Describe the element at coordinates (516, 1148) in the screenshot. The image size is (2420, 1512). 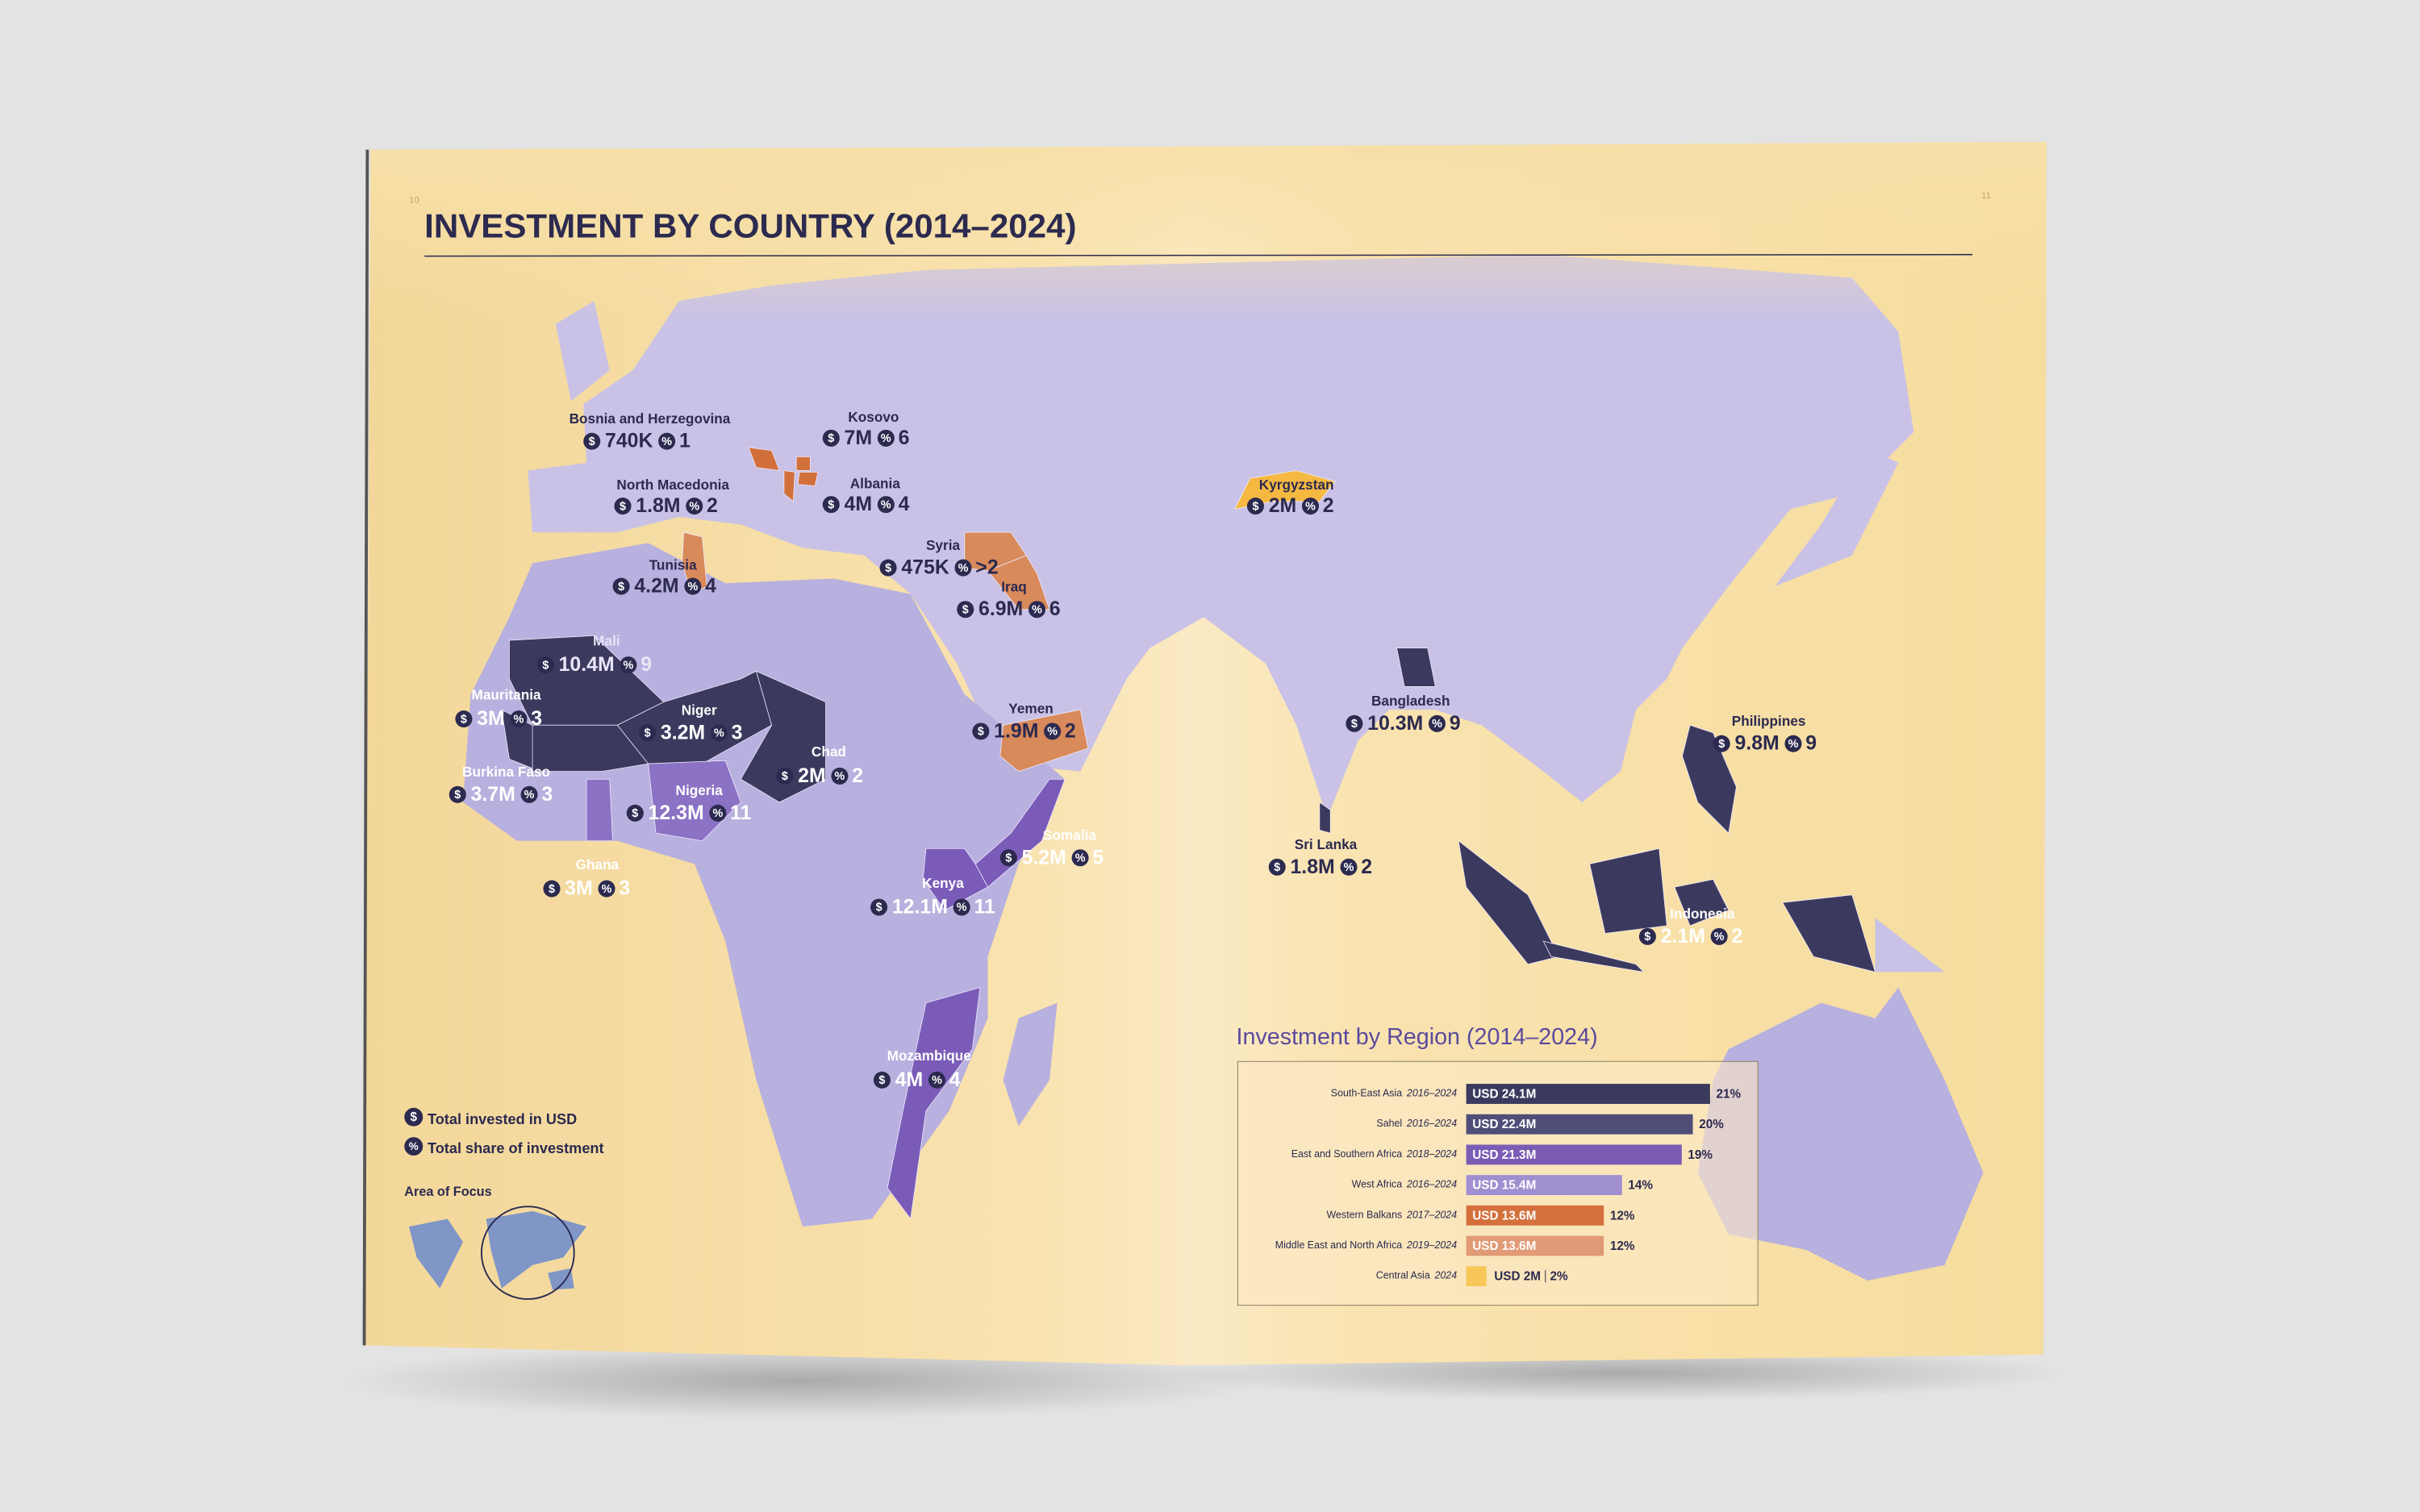
I see `legend-text: Total share of investment` at that location.